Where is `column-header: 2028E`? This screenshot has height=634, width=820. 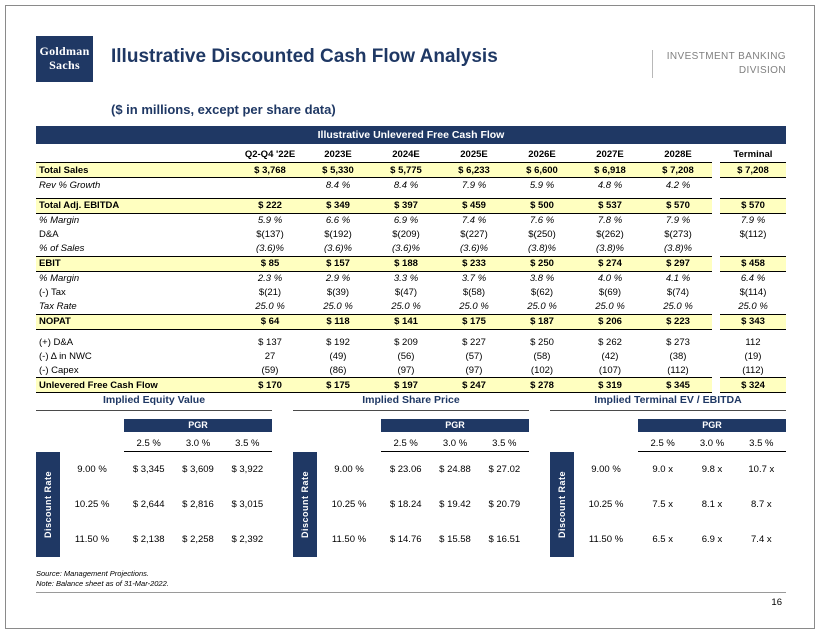
column-header: 2028E is located at coordinates (678, 154).